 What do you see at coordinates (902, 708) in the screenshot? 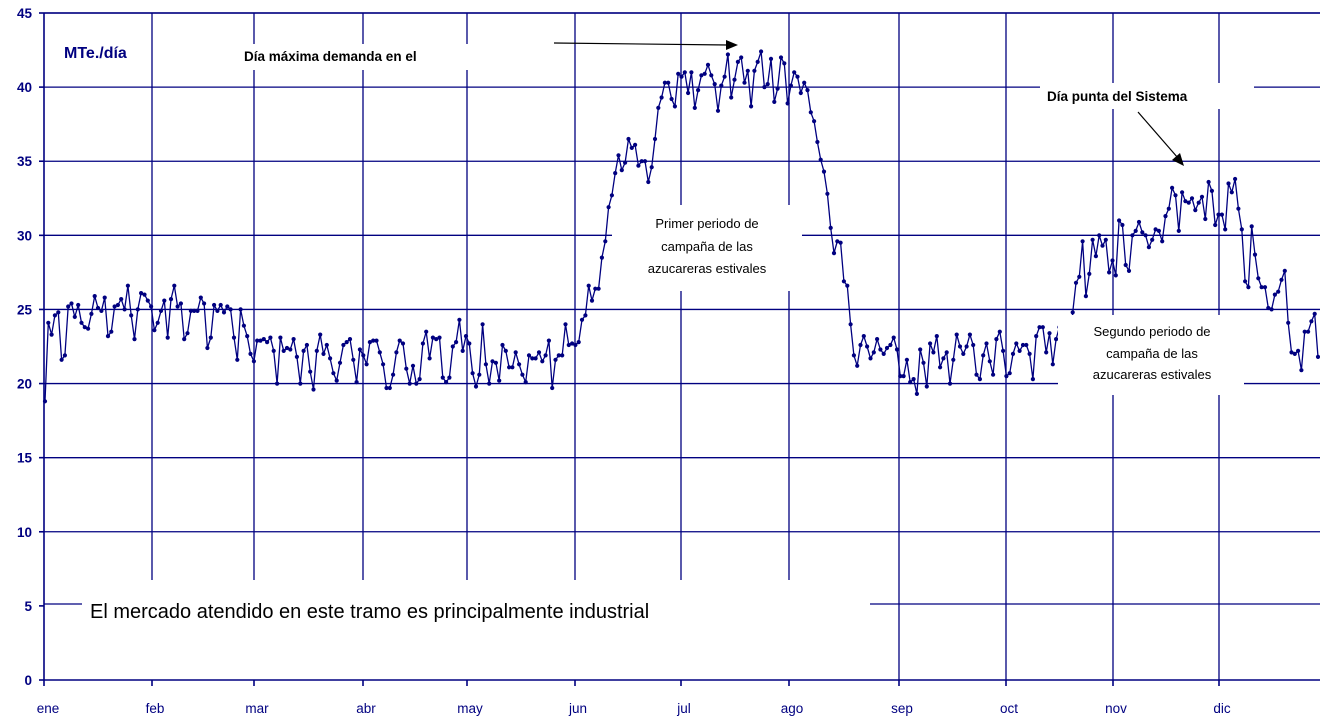
I see `x-tick-label-sep: sep` at bounding box center [902, 708].